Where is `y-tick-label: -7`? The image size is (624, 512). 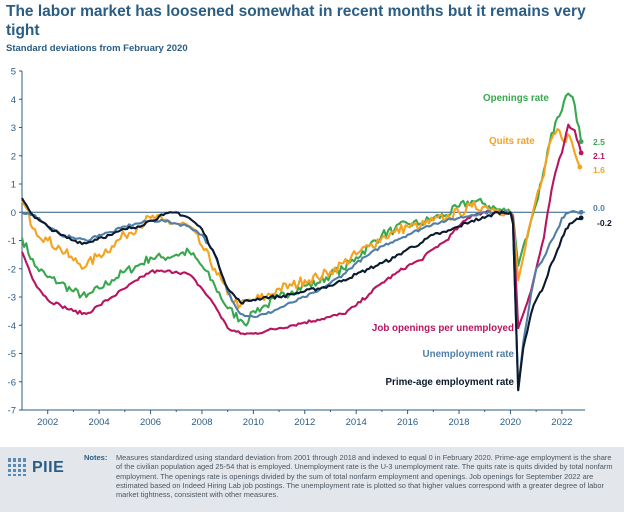 y-tick-label: -7 is located at coordinates (12, 411).